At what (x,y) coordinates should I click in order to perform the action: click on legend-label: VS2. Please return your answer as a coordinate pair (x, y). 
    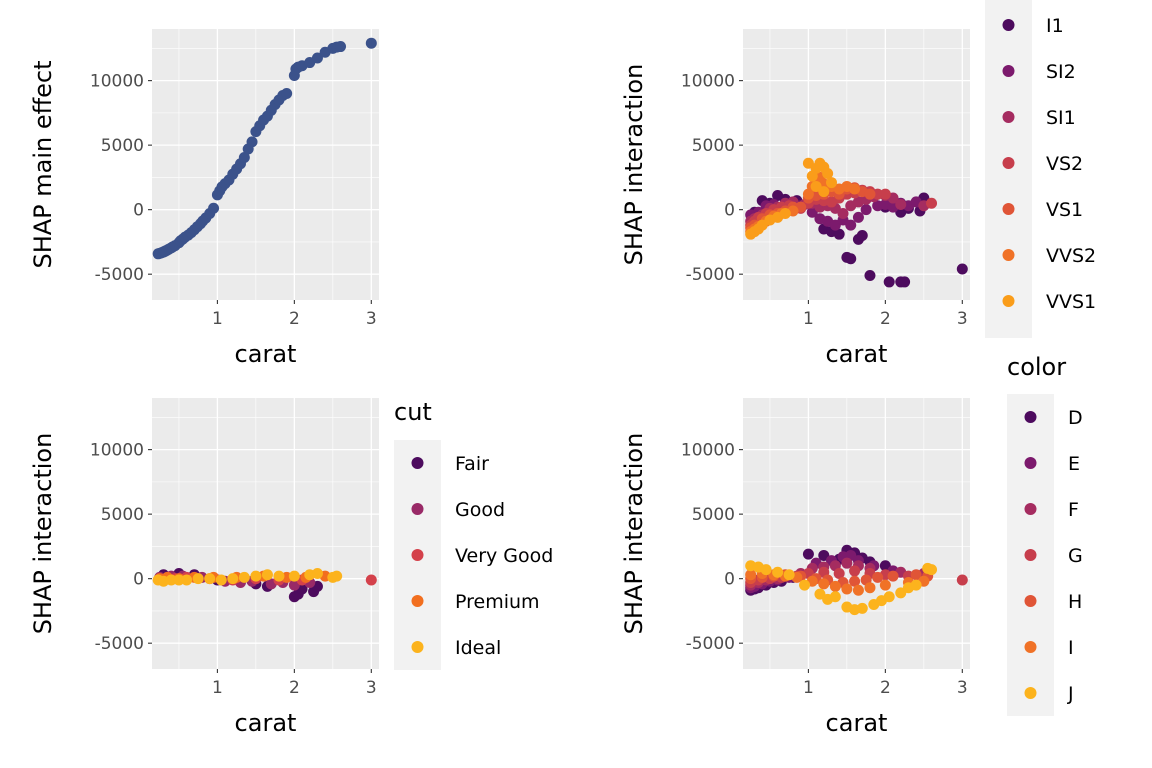
    Looking at the image, I should click on (1064, 164).